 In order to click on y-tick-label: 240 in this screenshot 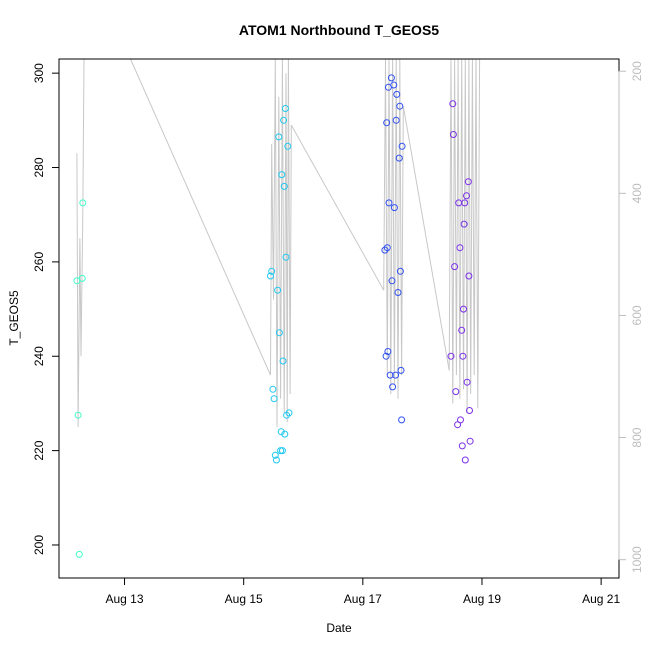, I will do `click(39, 356)`.